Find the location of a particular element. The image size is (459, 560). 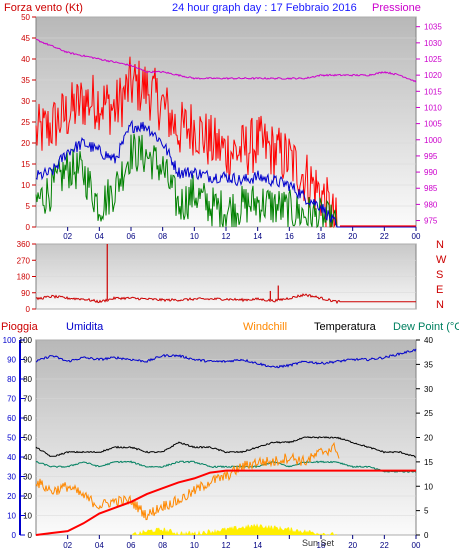

humidity-tick-label: 30 is located at coordinates (11, 477).